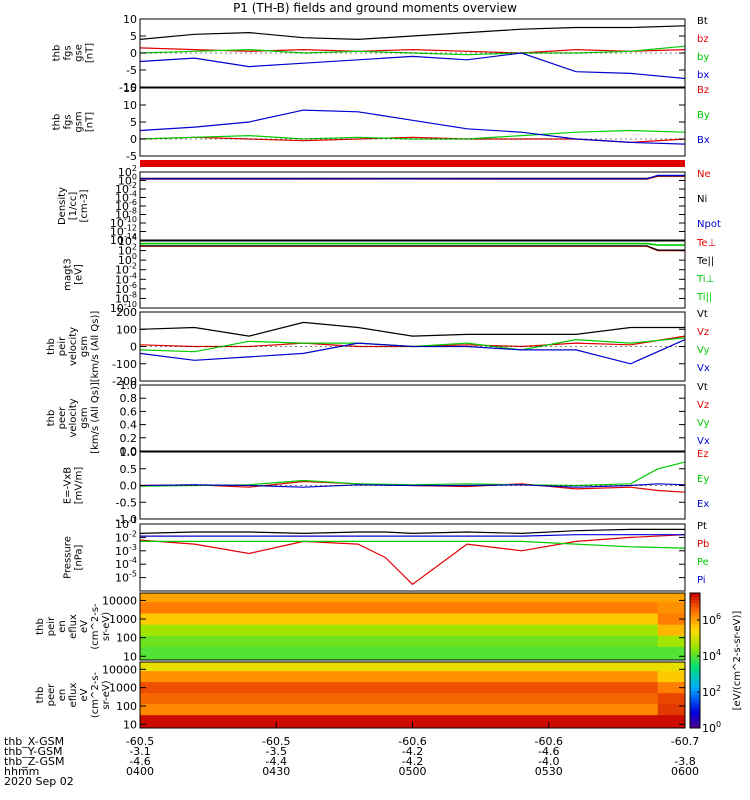 The height and width of the screenshot is (800, 750). Describe the element at coordinates (51, 695) in the screenshot. I see `y-axis-label: peer` at that location.